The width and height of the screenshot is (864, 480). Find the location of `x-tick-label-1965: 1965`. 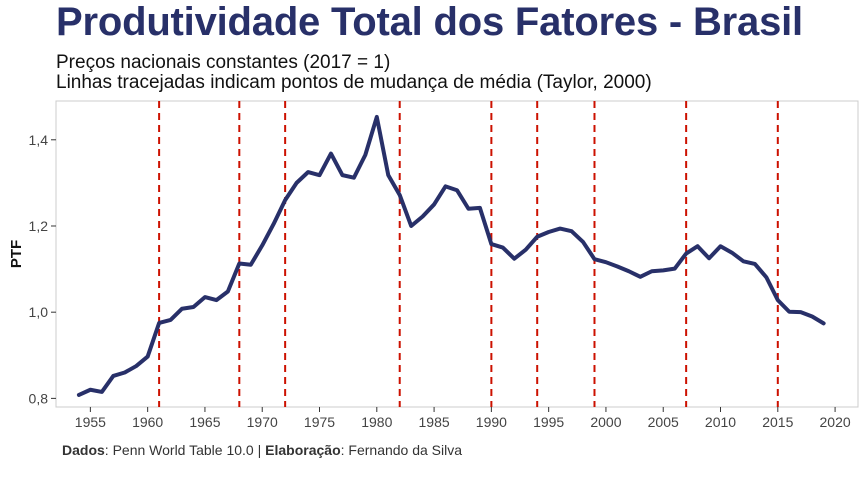

x-tick-label-1965: 1965 is located at coordinates (204, 422).